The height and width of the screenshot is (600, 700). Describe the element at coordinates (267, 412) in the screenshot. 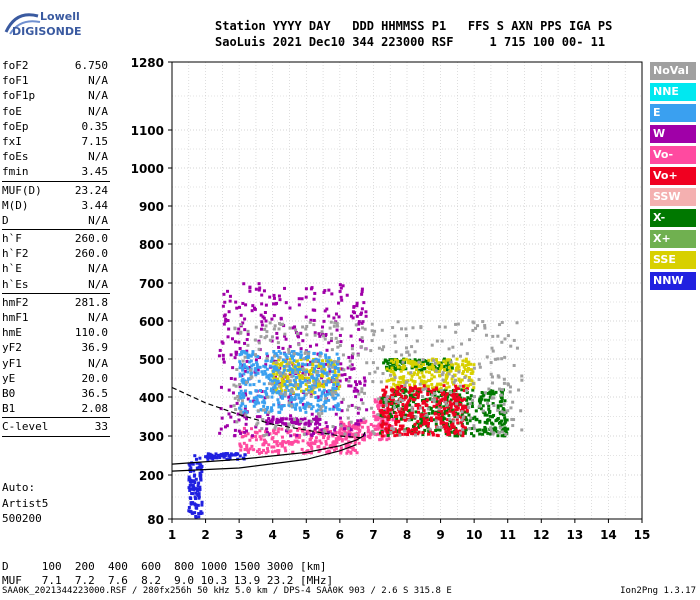

I see `dashed-curve` at that location.